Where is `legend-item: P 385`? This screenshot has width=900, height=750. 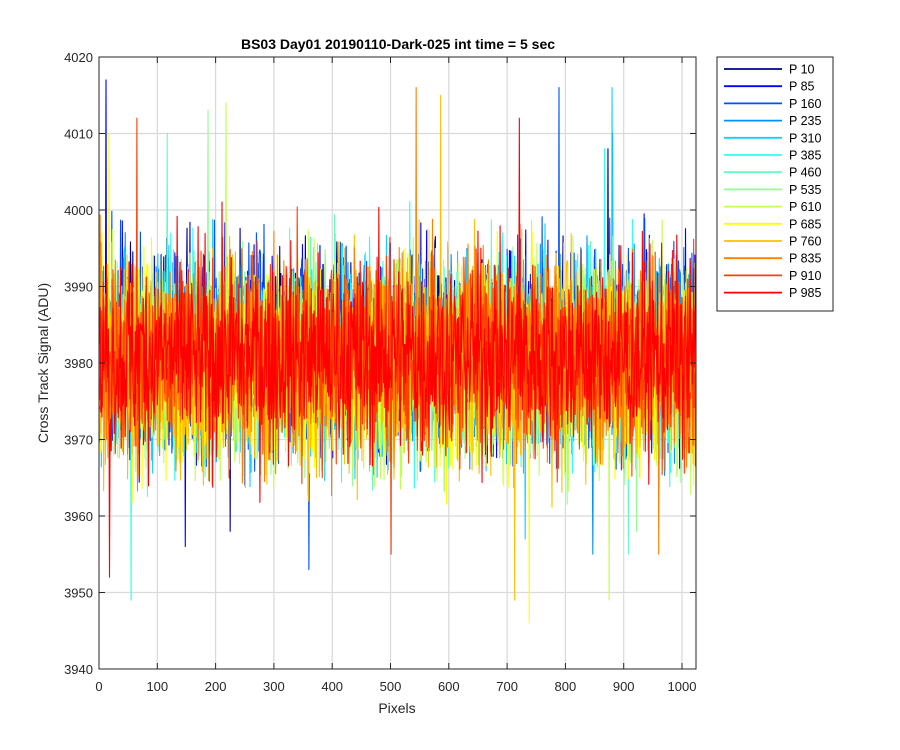 legend-item: P 385 is located at coordinates (772, 156).